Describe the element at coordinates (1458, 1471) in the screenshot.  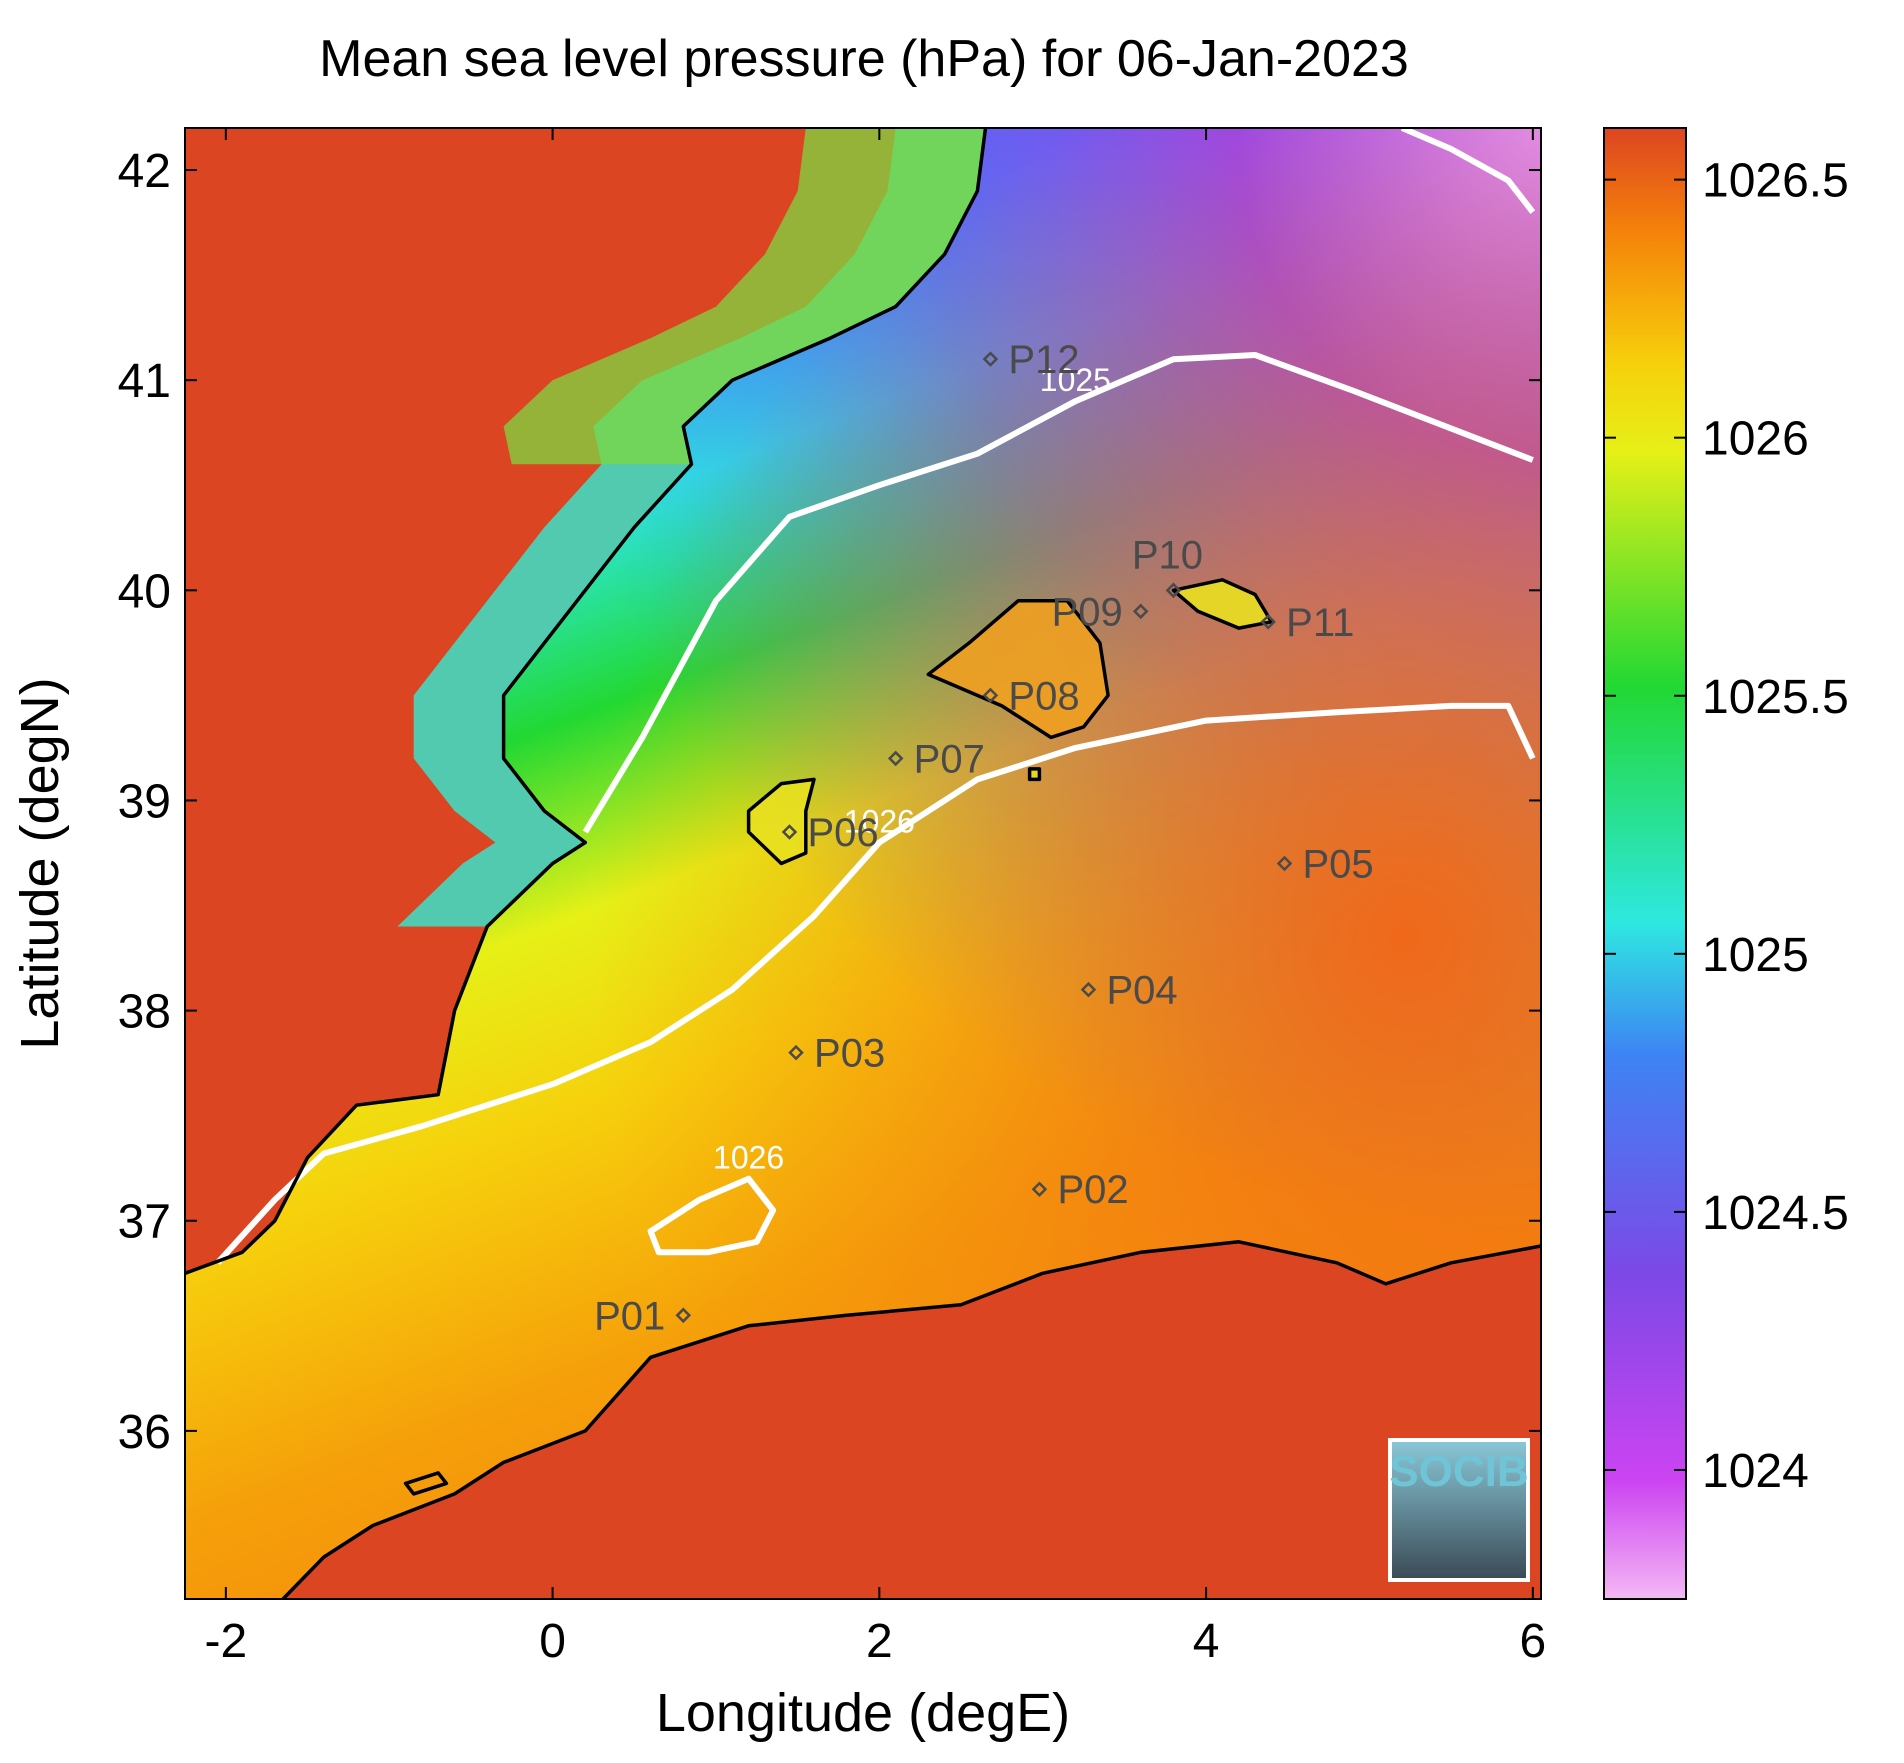
I see `socib-logo-text: SOCIB` at that location.